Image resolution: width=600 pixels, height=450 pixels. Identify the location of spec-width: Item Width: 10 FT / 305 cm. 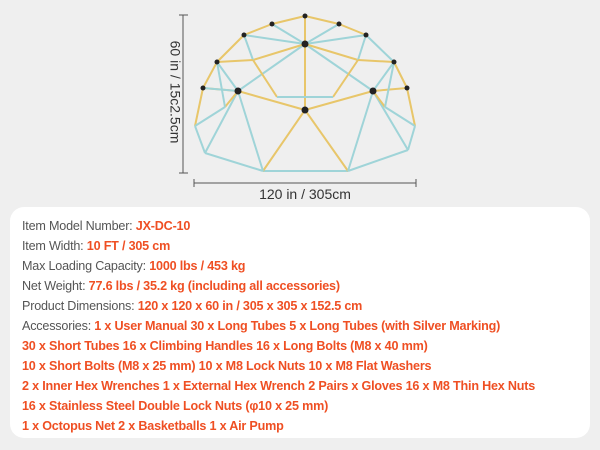
(96, 246).